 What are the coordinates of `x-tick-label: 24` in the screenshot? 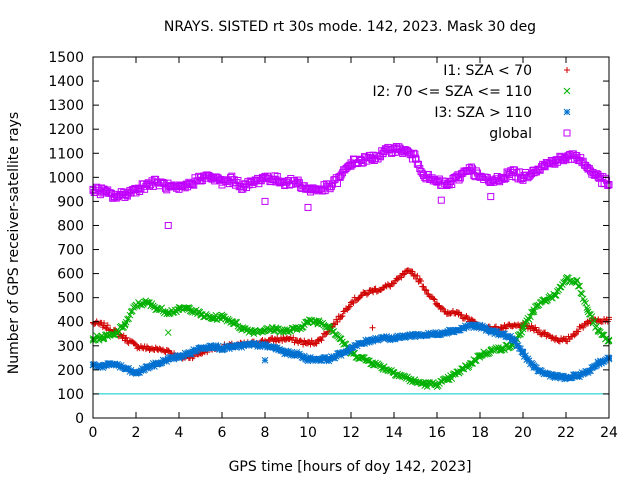 It's located at (609, 433).